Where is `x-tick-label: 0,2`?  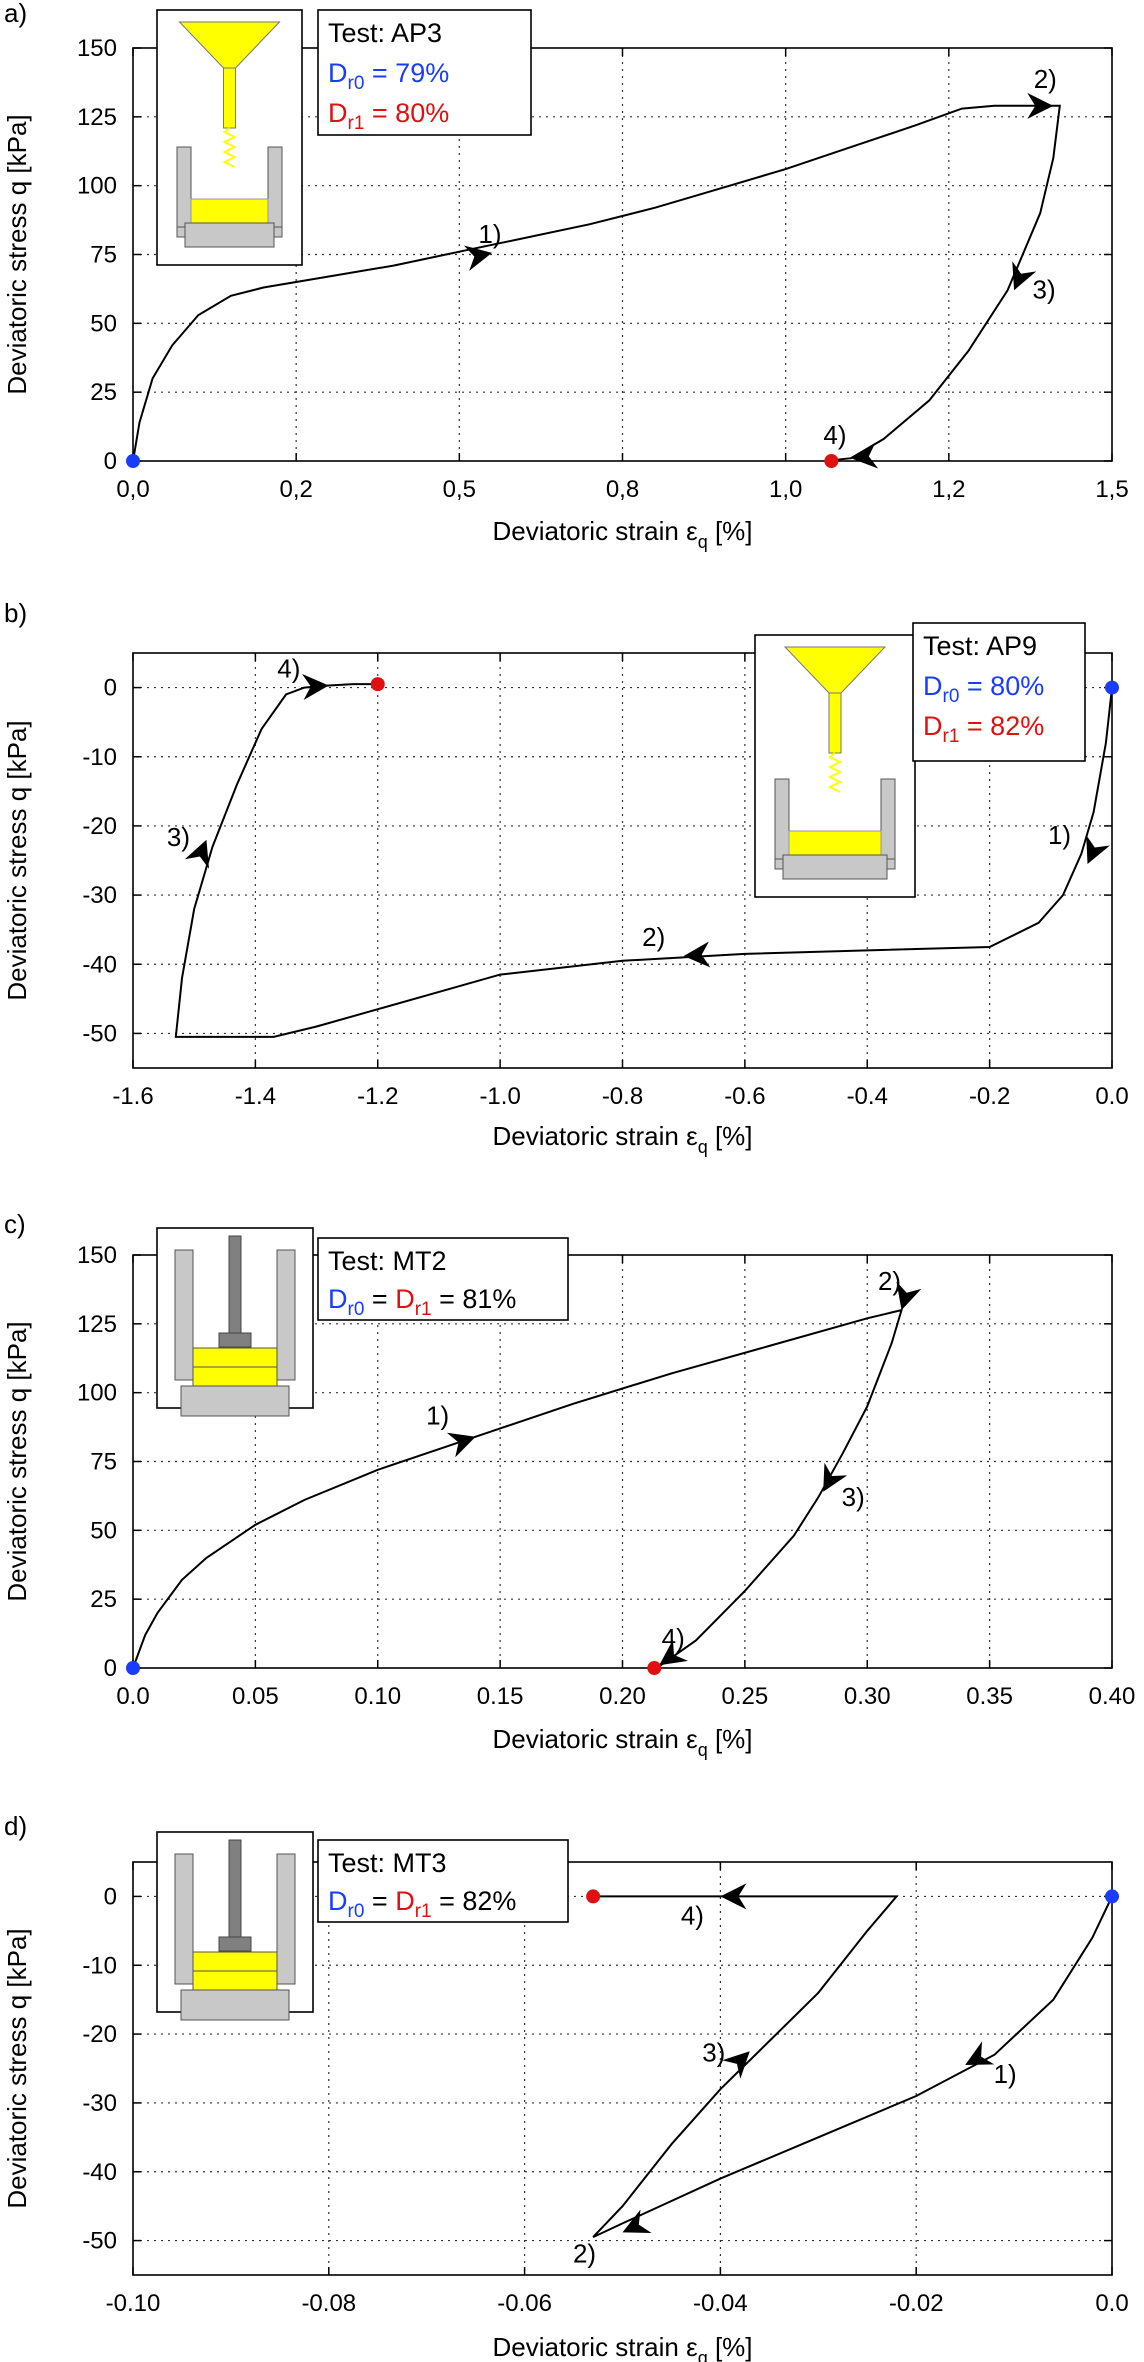 x-tick-label: 0,2 is located at coordinates (295, 489).